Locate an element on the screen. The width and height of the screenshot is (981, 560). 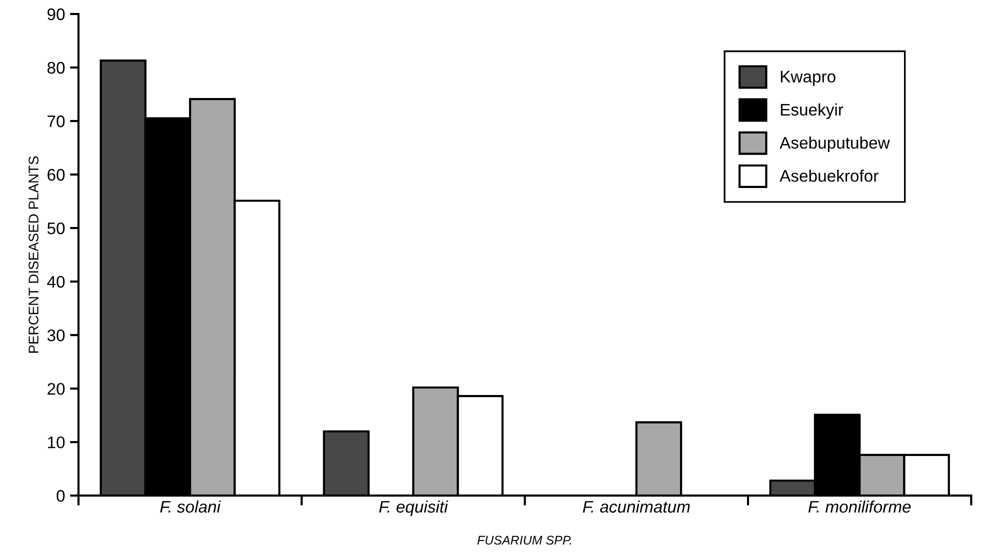
y-tick-label: 60 is located at coordinates (56, 174).